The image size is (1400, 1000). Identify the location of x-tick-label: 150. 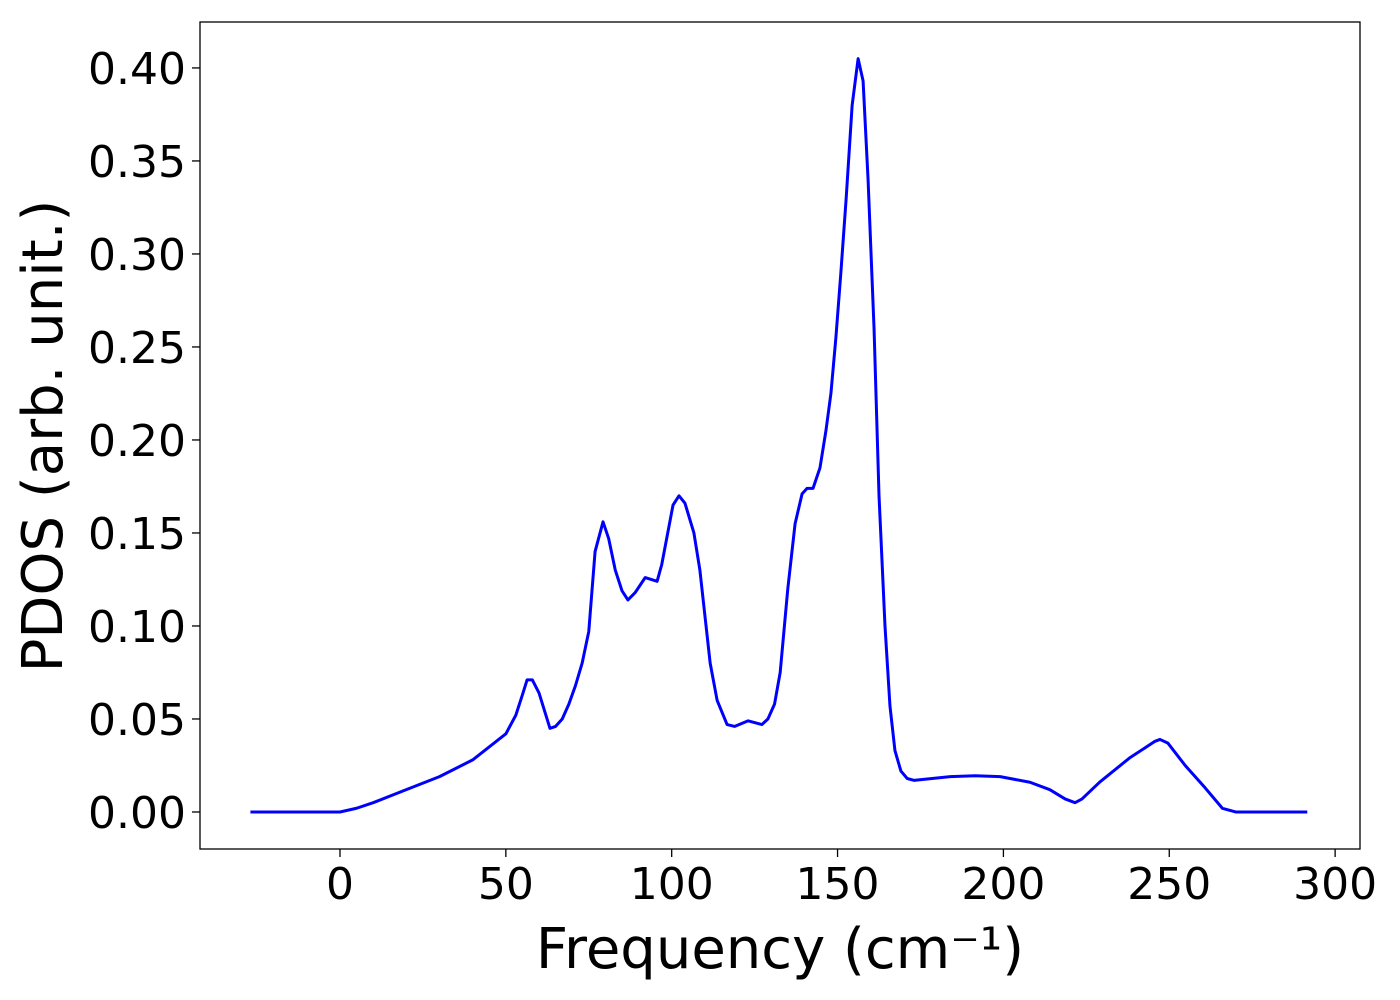
(838, 884).